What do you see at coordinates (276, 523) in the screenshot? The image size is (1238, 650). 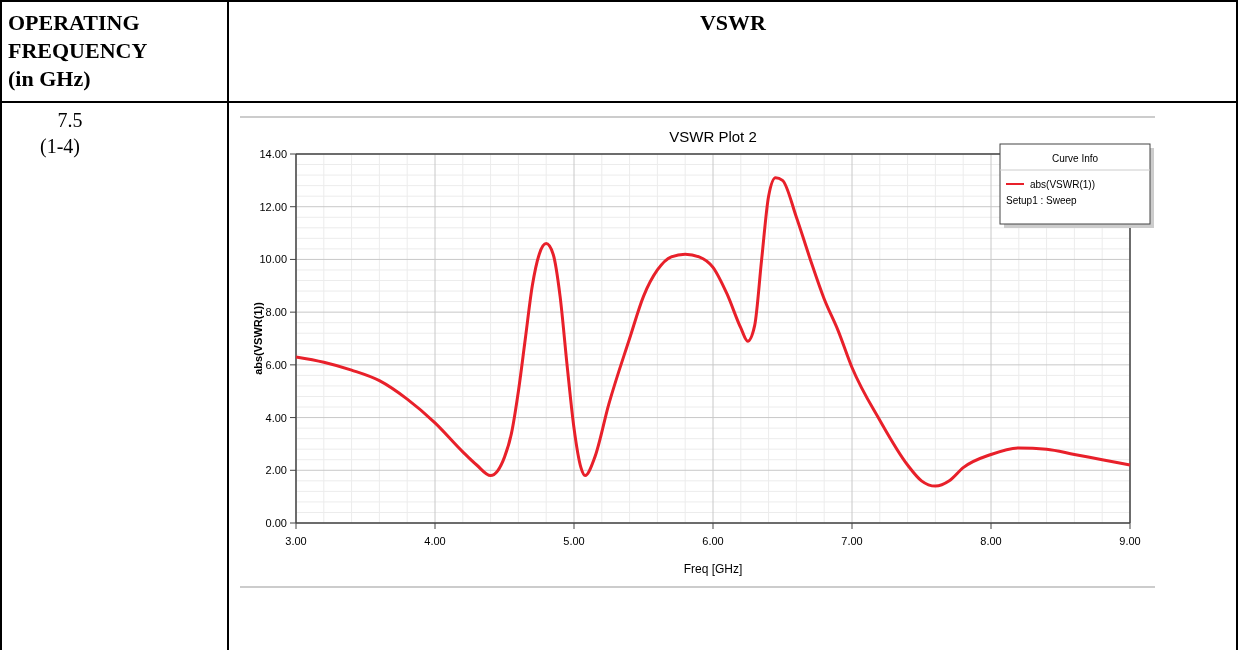 I see `y-tick-label: 0.00` at bounding box center [276, 523].